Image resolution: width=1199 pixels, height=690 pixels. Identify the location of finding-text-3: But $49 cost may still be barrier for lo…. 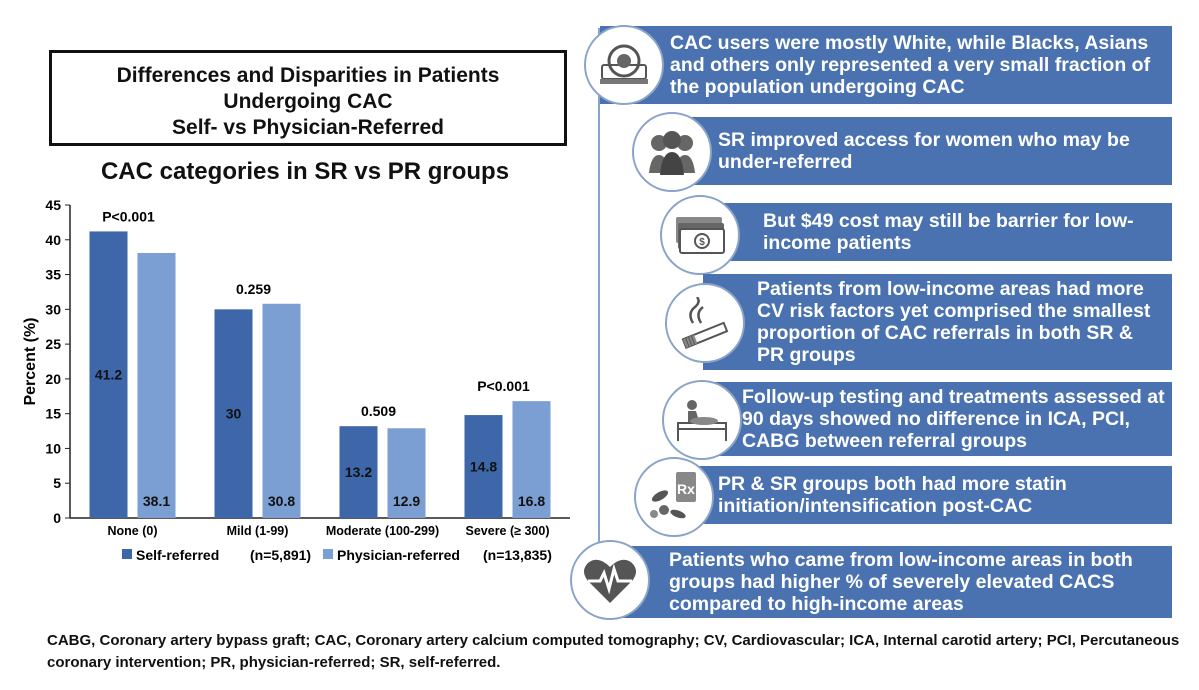
(948, 232).